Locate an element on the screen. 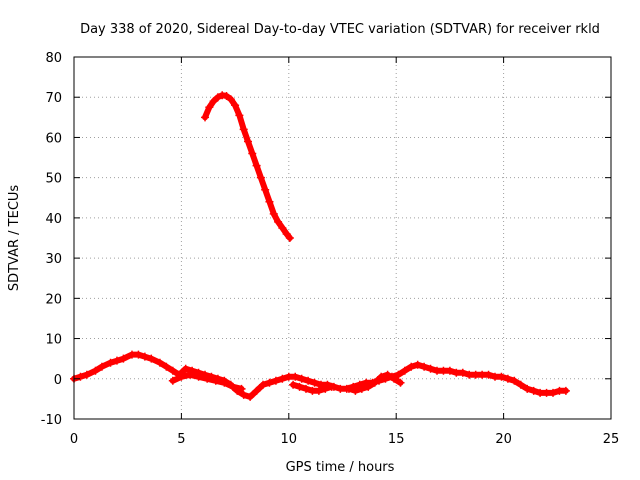 The width and height of the screenshot is (640, 480). y-tick-label: 70 is located at coordinates (53, 98).